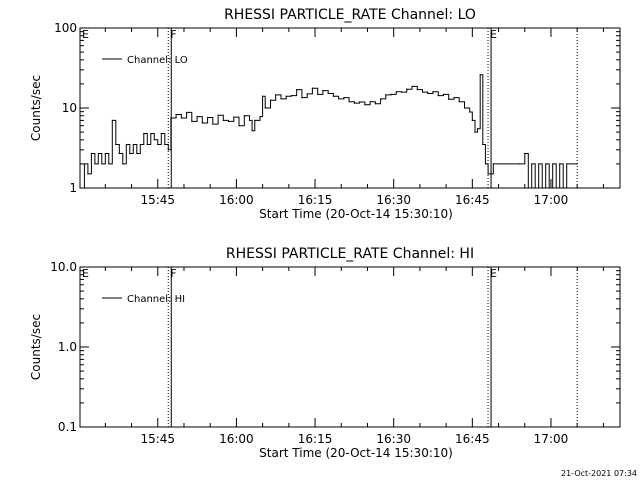 This screenshot has width=640, height=480. Describe the element at coordinates (69, 108) in the screenshot. I see `y-tick-label: 10` at that location.